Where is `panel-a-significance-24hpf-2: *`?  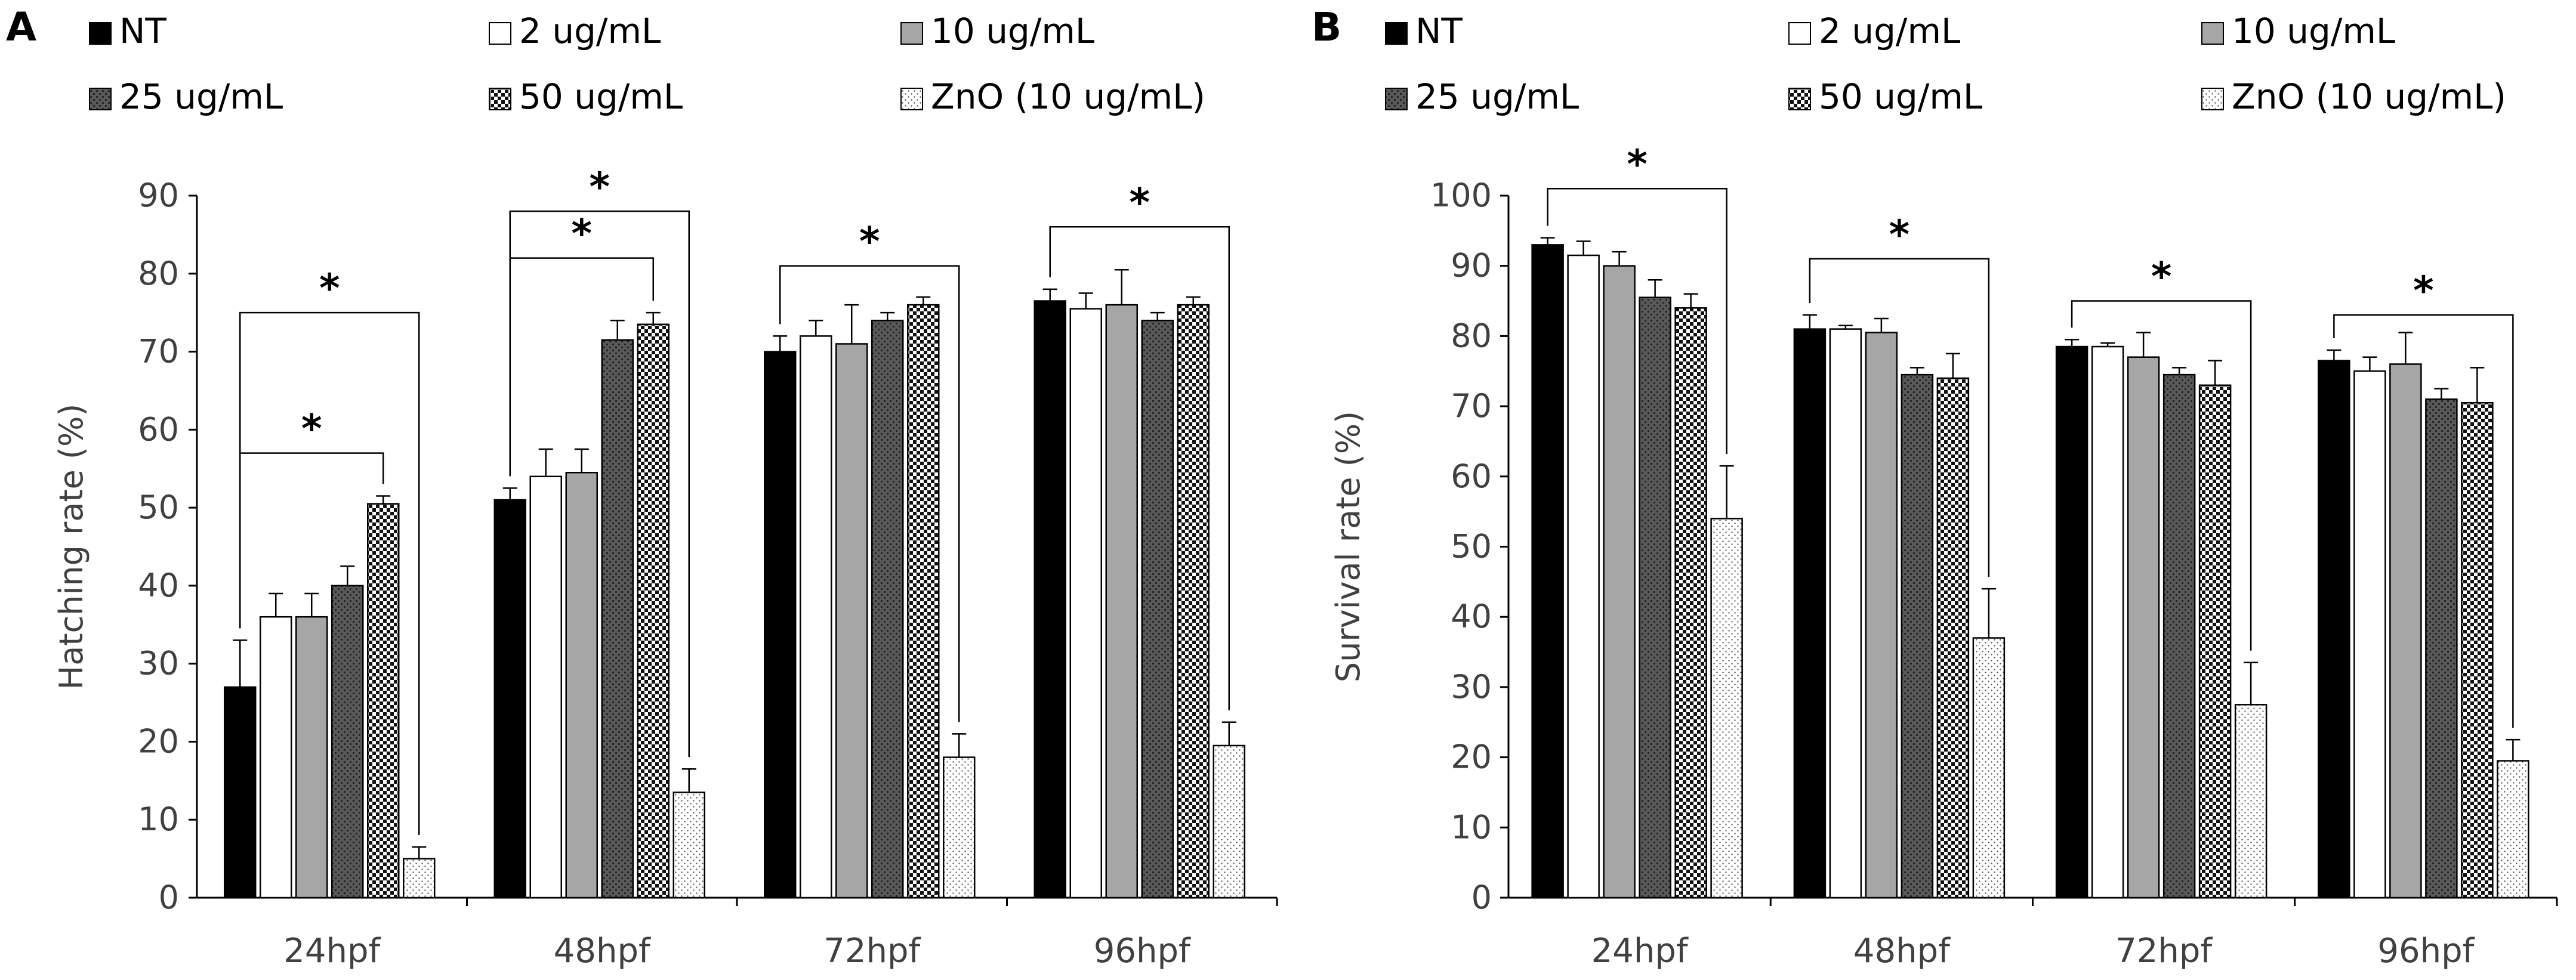 panel-a-significance-24hpf-2: * is located at coordinates (329, 550).